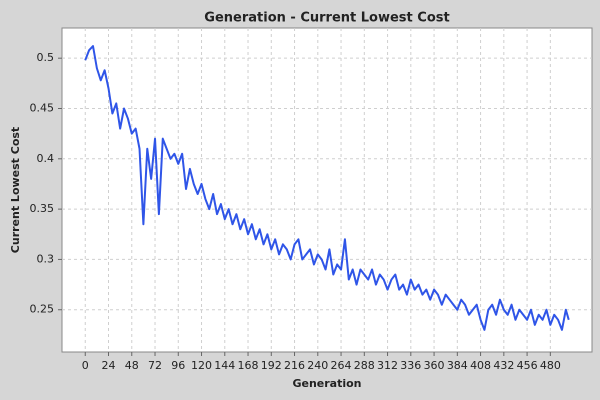  What do you see at coordinates (527, 365) in the screenshot?
I see `x-tick-label: 456` at bounding box center [527, 365].